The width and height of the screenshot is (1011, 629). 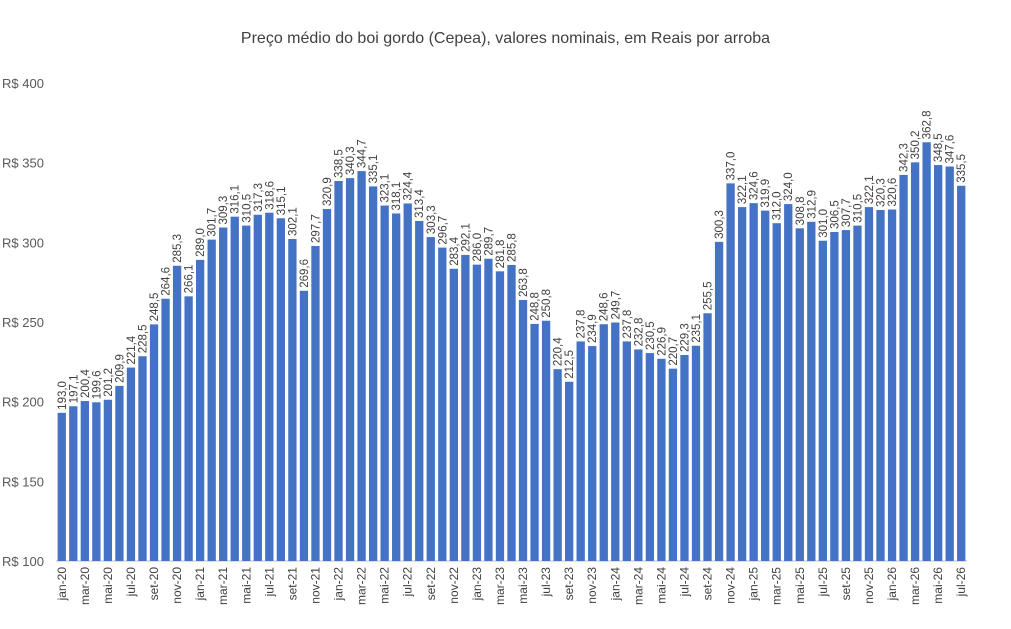 What do you see at coordinates (223, 586) in the screenshot?
I see `x-tick-label: mar-21` at bounding box center [223, 586].